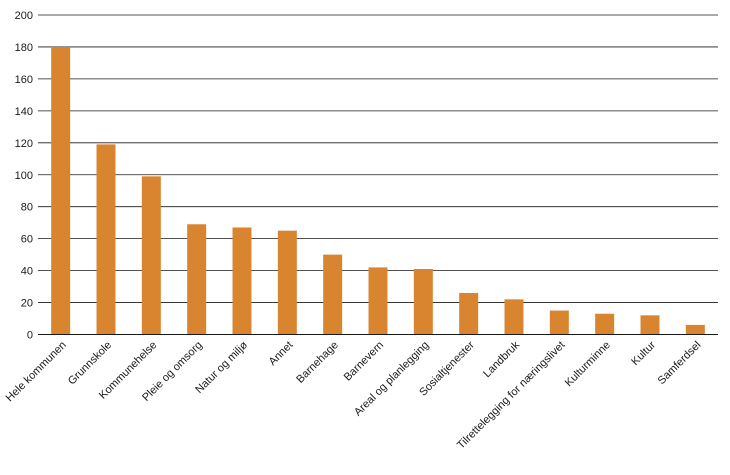 The height and width of the screenshot is (475, 730). What do you see at coordinates (30, 336) in the screenshot?
I see `y-tick-label: 0` at bounding box center [30, 336].